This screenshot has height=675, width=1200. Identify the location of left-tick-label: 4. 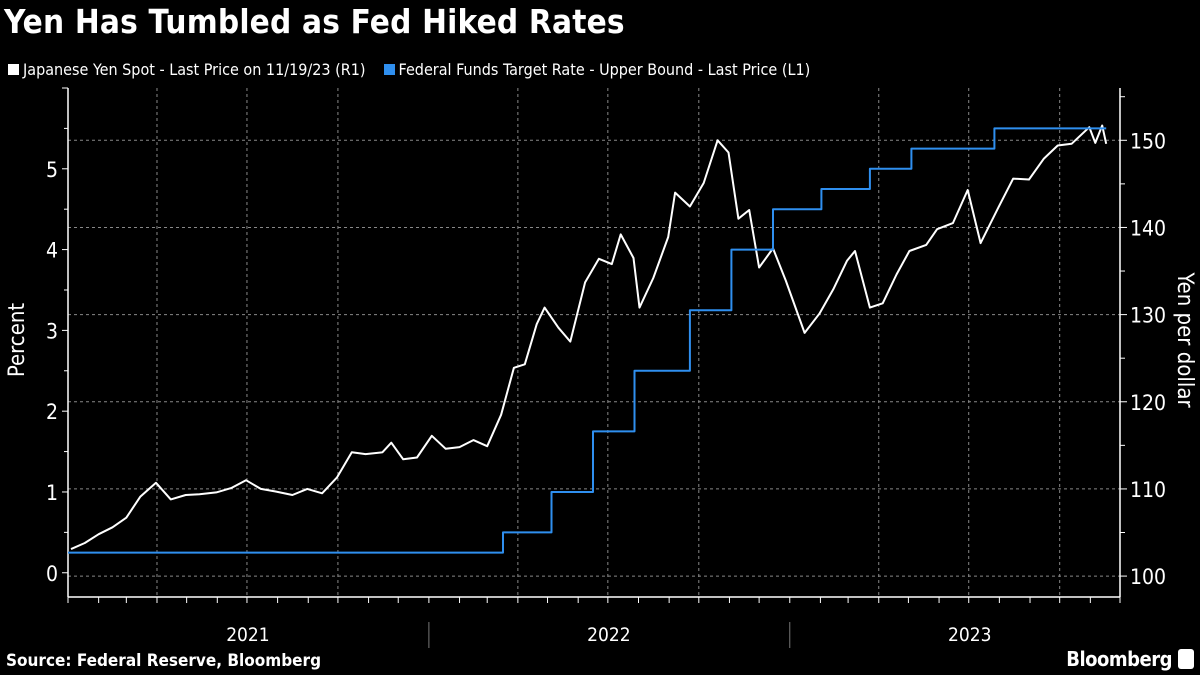
(52, 251).